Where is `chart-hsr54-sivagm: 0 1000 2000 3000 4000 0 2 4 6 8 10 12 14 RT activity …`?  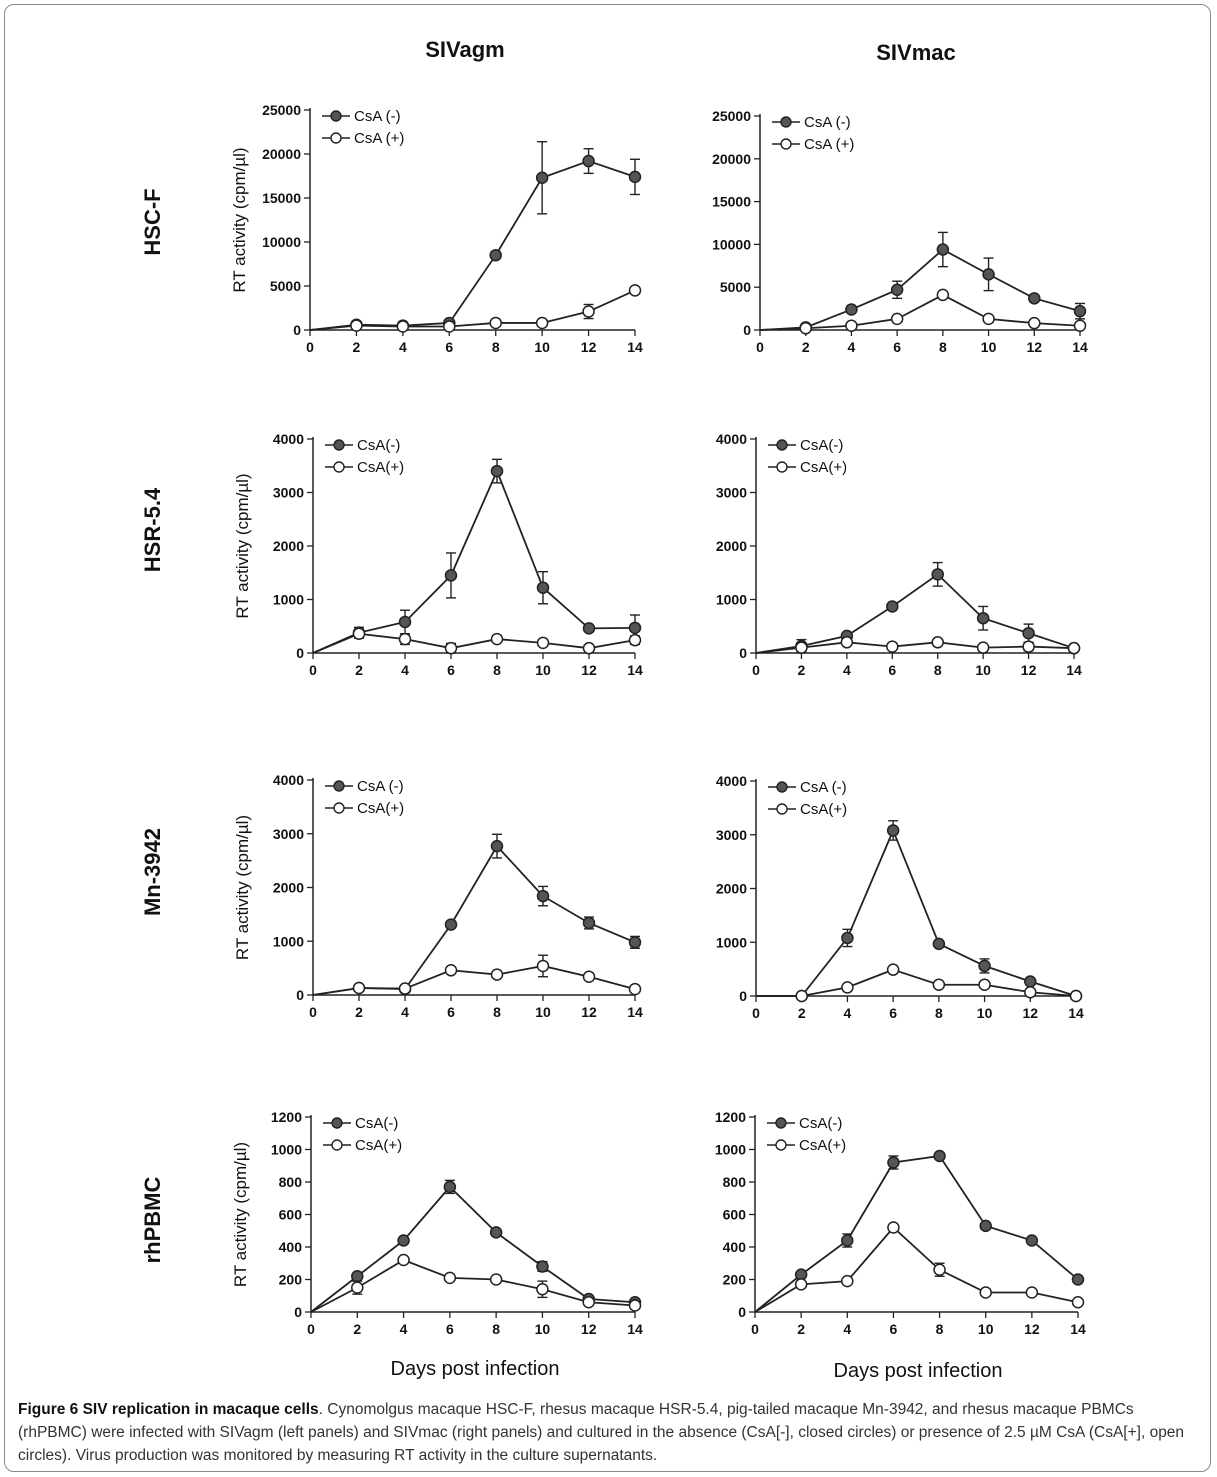
chart-hsr54-sivagm: 0 1000 2000 3000 4000 0 2 4 6 8 10 12 14 RT activity … is located at coordinates (438, 554).